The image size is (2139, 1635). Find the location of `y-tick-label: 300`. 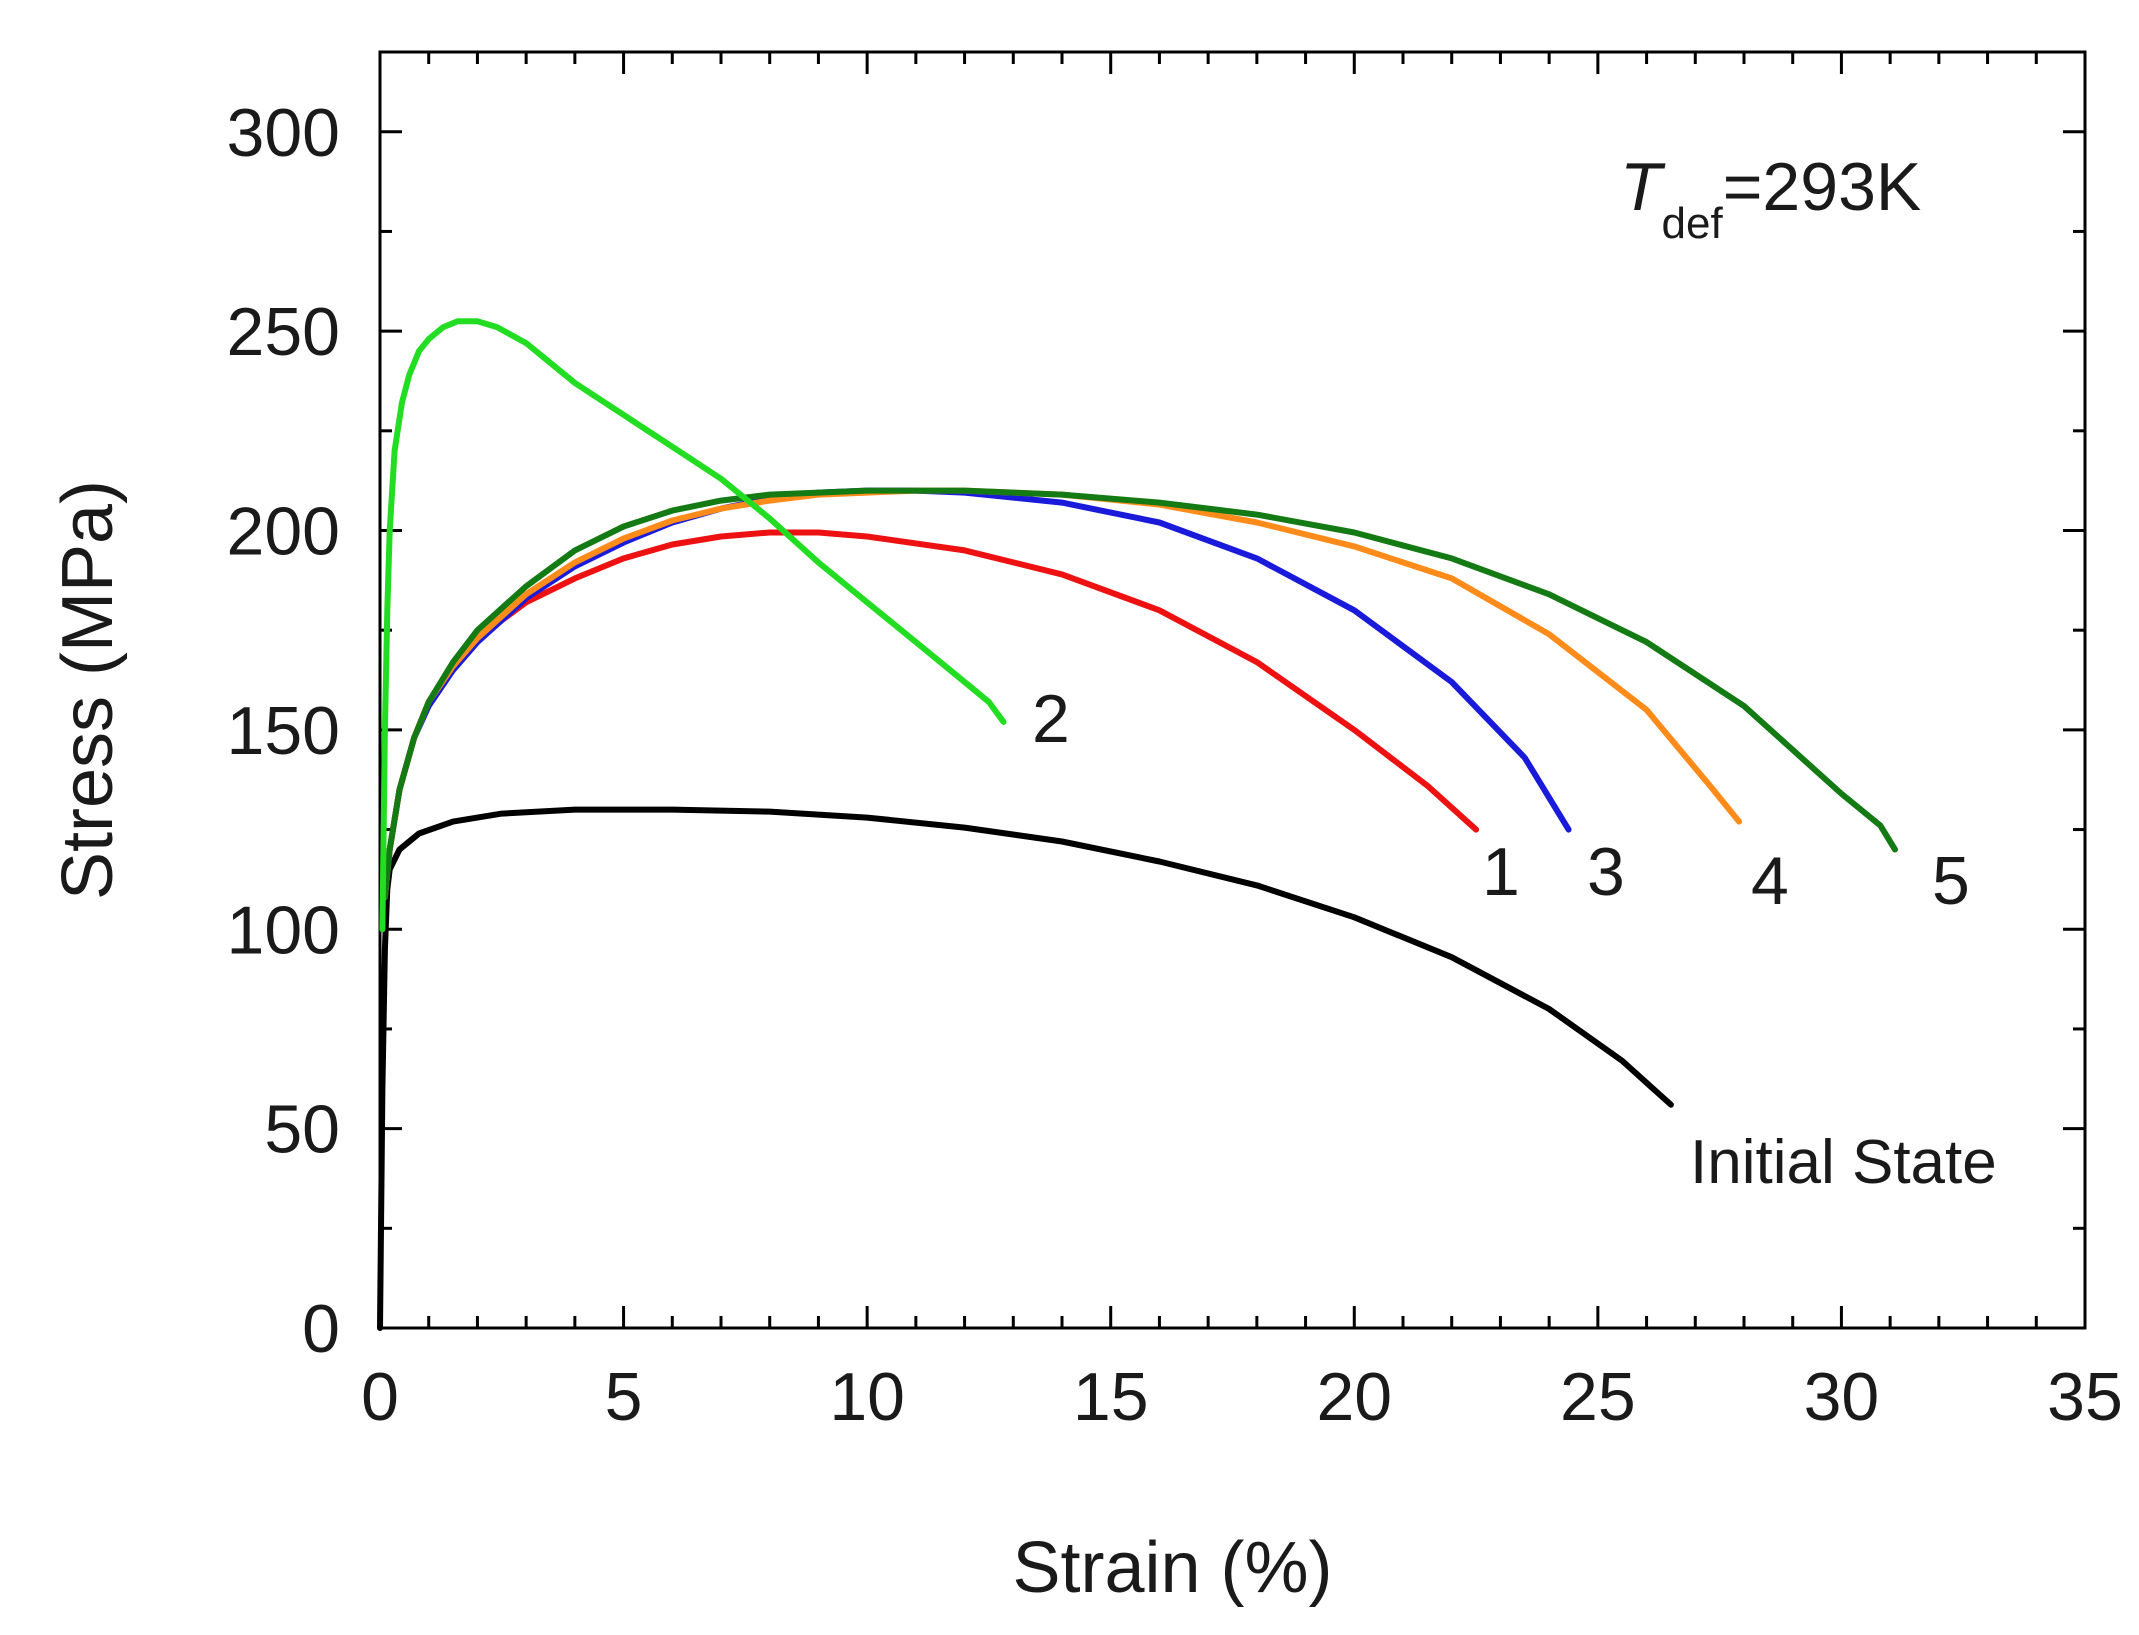

y-tick-label: 300 is located at coordinates (283, 133).